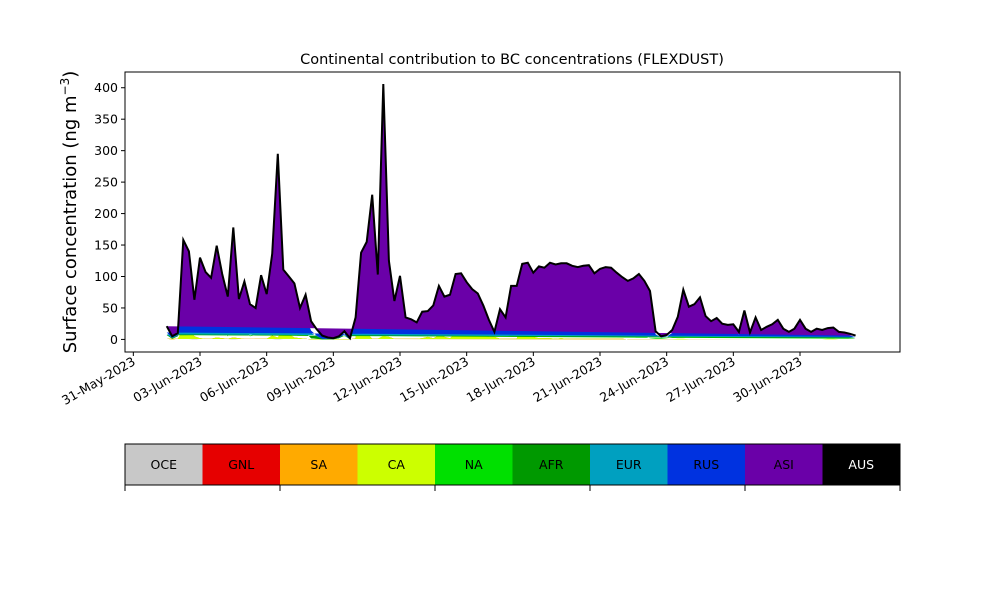 The height and width of the screenshot is (600, 1000). I want to click on x-tick-label: 30-Jun-2023, so click(767, 379).